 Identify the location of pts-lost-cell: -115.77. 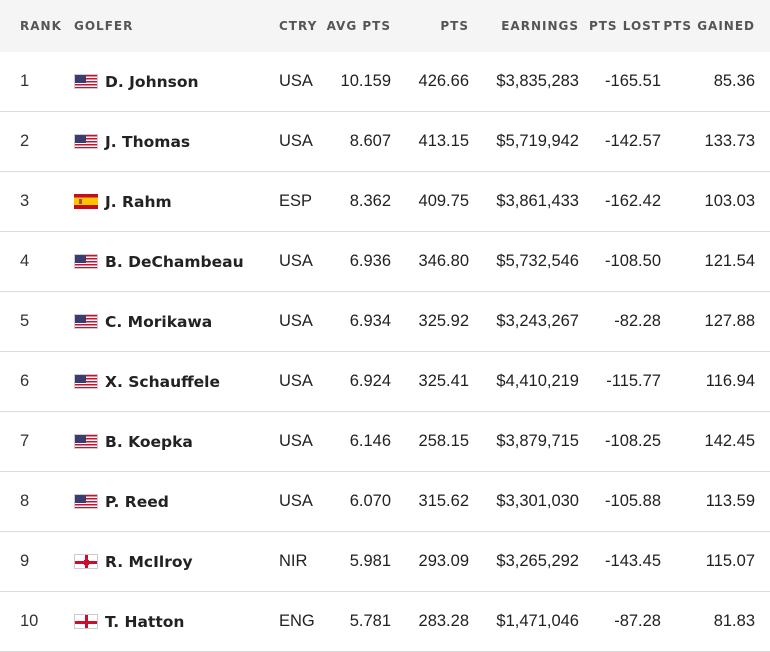
(633, 381).